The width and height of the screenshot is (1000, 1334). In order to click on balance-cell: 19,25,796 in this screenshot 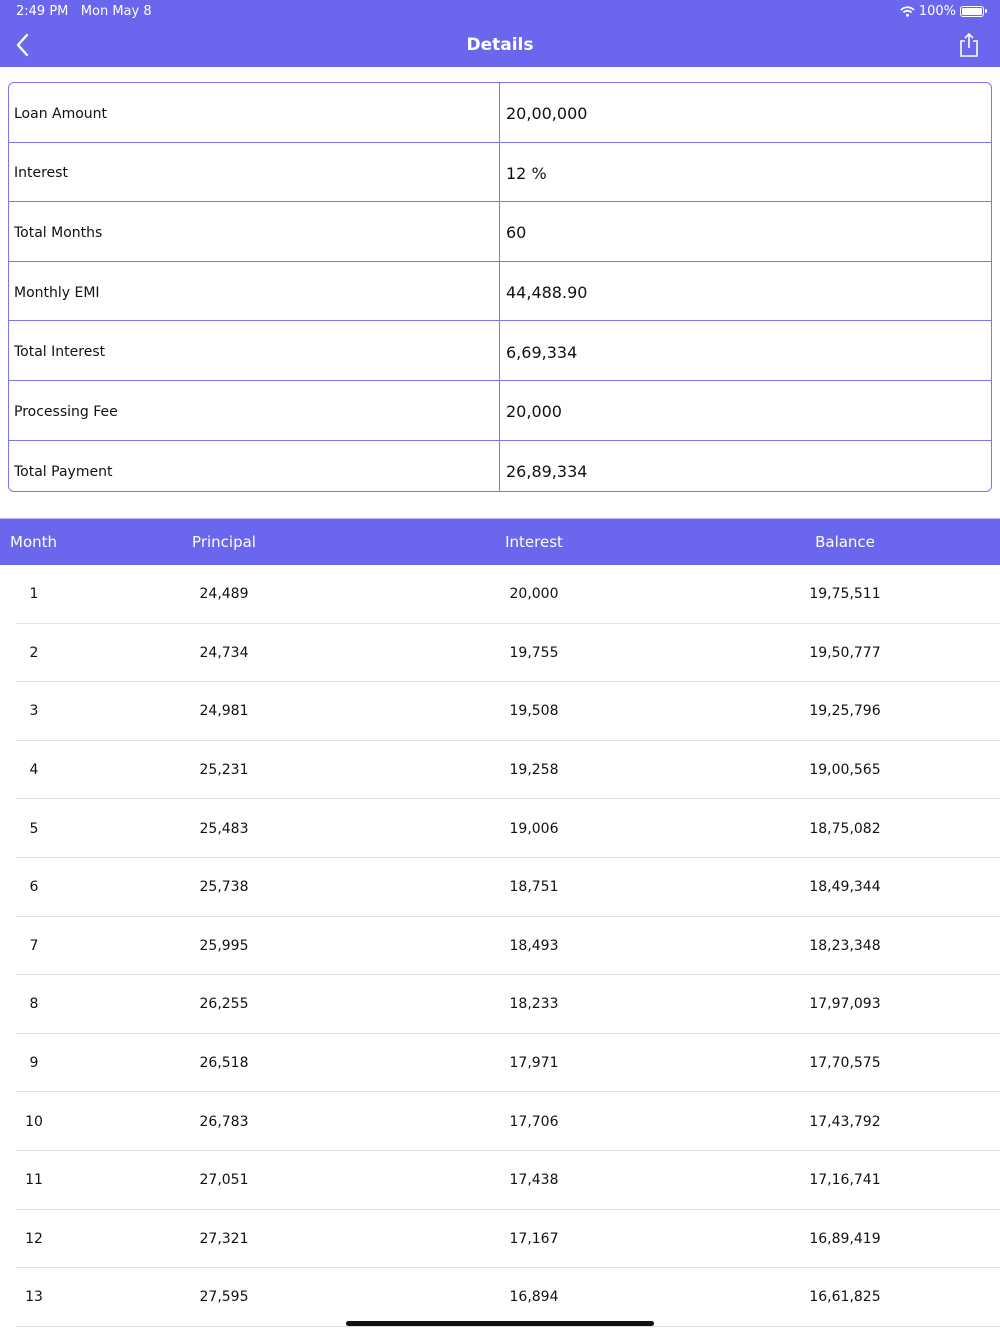, I will do `click(845, 711)`.